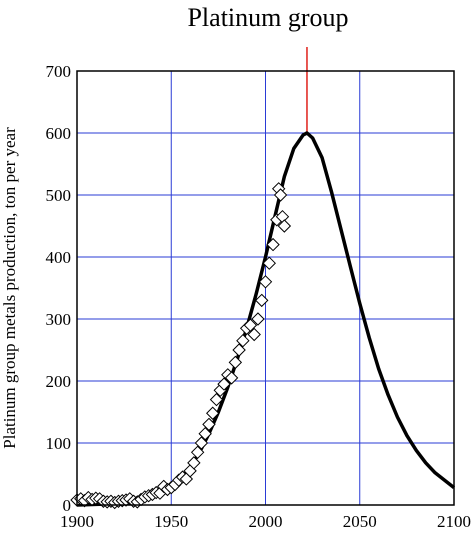 Image resolution: width=476 pixels, height=533 pixels. Describe the element at coordinates (59, 257) in the screenshot. I see `y-tick-label: 400` at that location.